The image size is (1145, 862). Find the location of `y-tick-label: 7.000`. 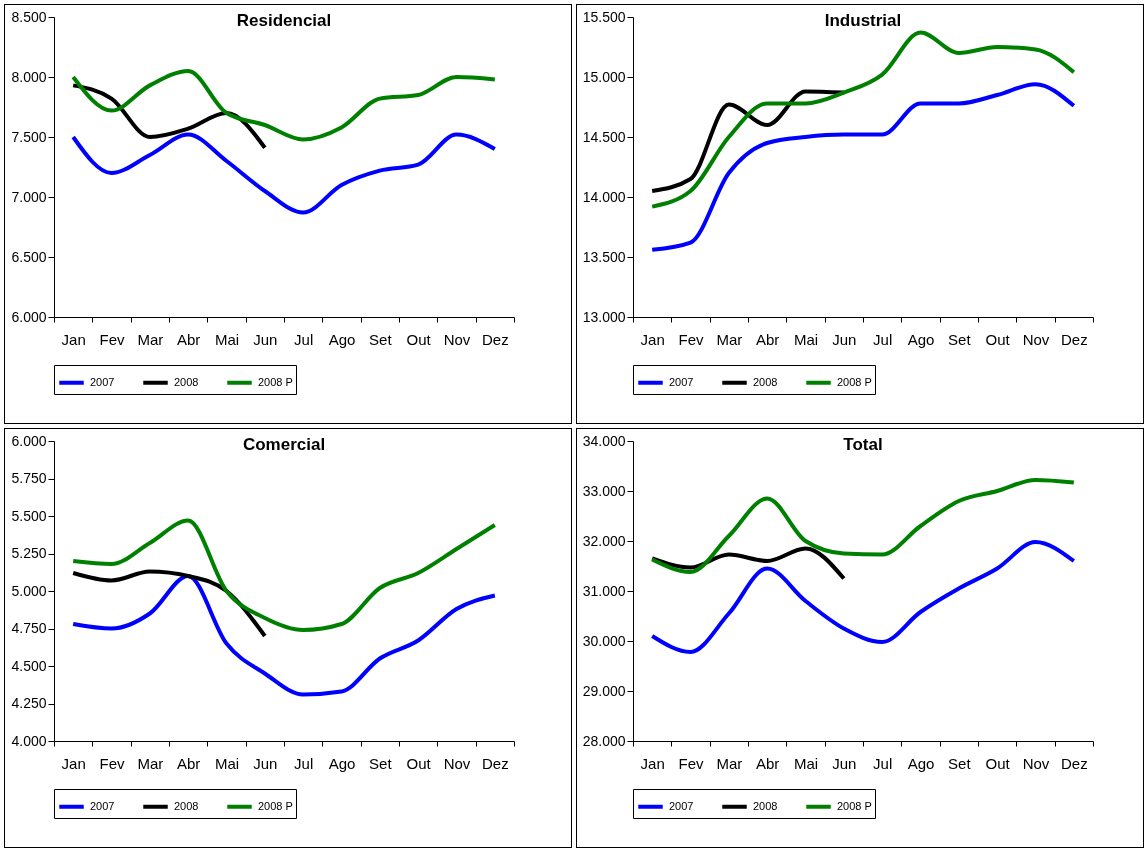

y-tick-label: 7.000 is located at coordinates (29, 196).